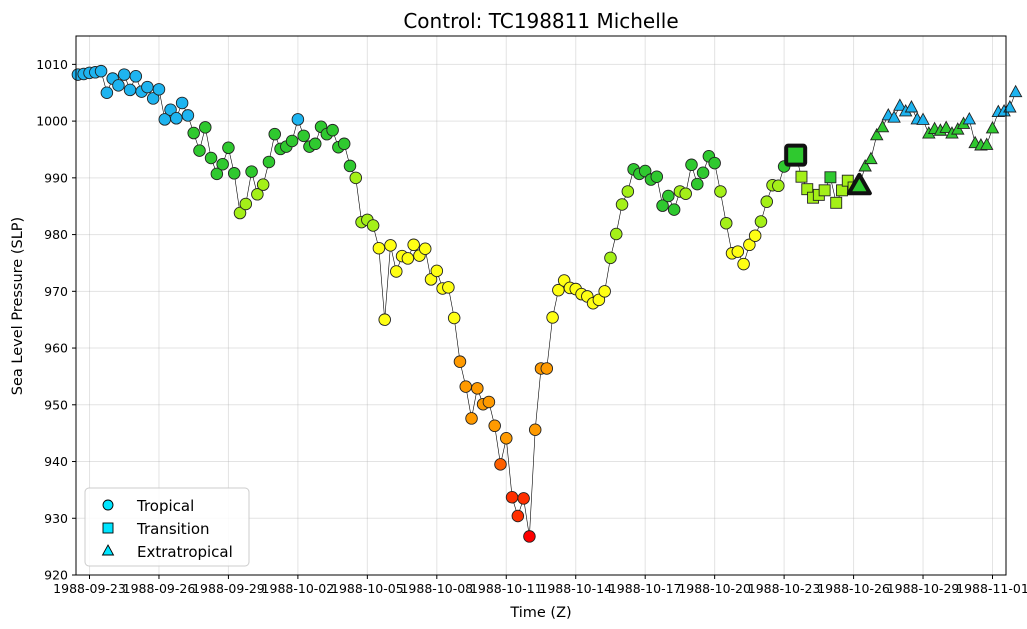  I want to click on x-tick-label: 1988-10-26, so click(853, 588).